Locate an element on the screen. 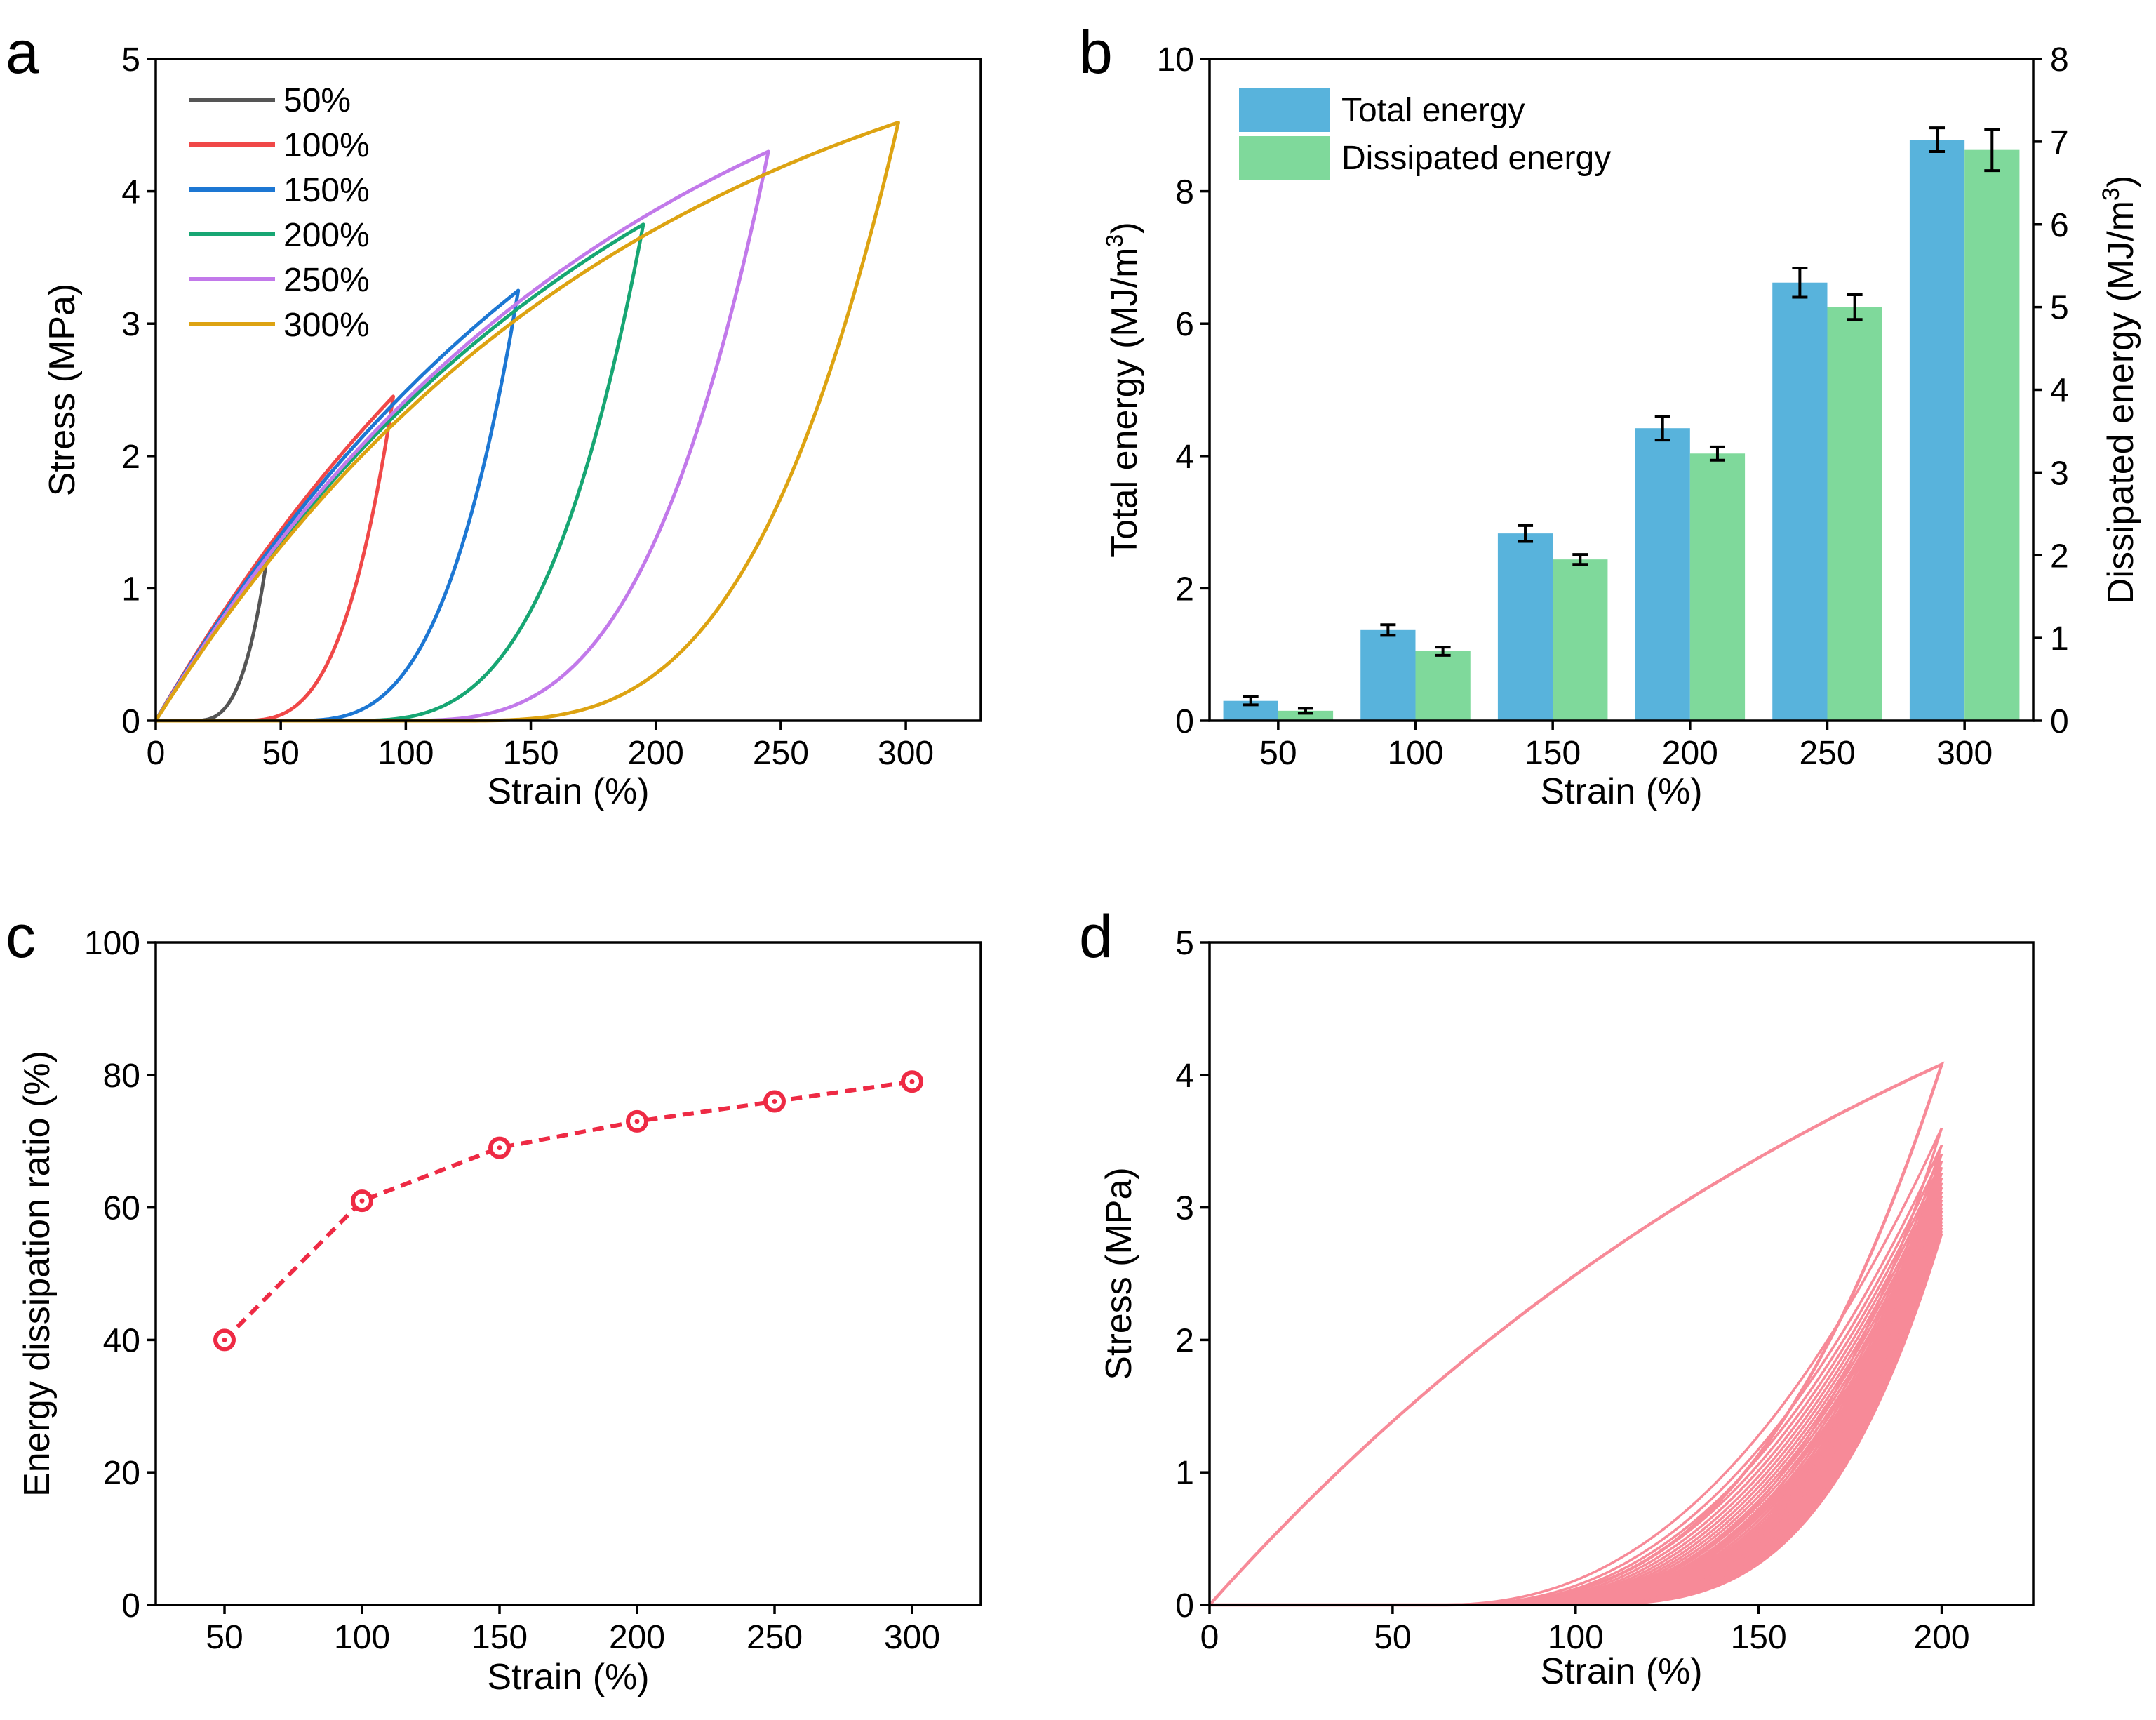 Image resolution: width=2156 pixels, height=1720 pixels. b-xtick-label: 100 is located at coordinates (1415, 753).